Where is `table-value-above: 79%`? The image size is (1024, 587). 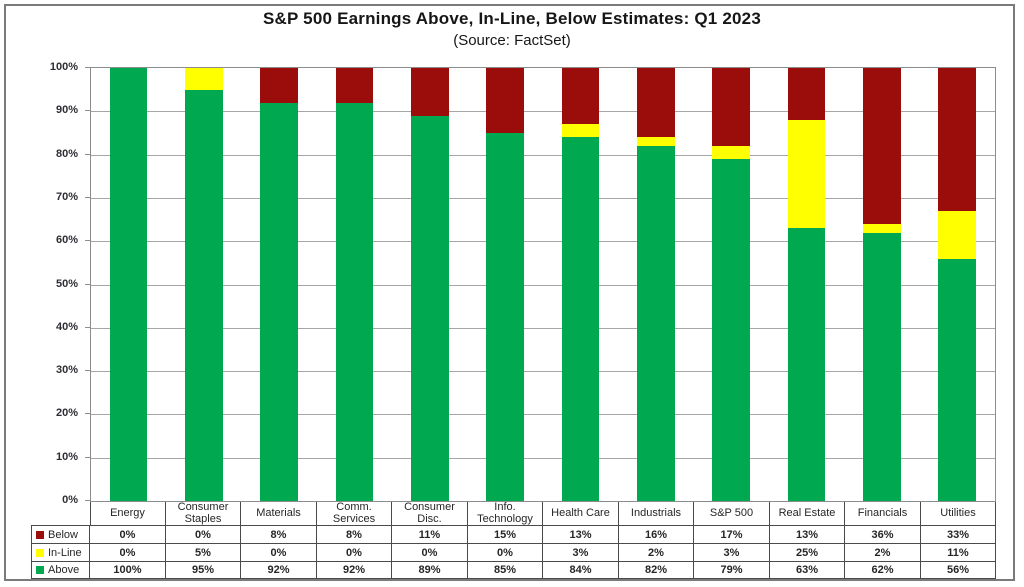
table-value-above: 79% is located at coordinates (732, 570).